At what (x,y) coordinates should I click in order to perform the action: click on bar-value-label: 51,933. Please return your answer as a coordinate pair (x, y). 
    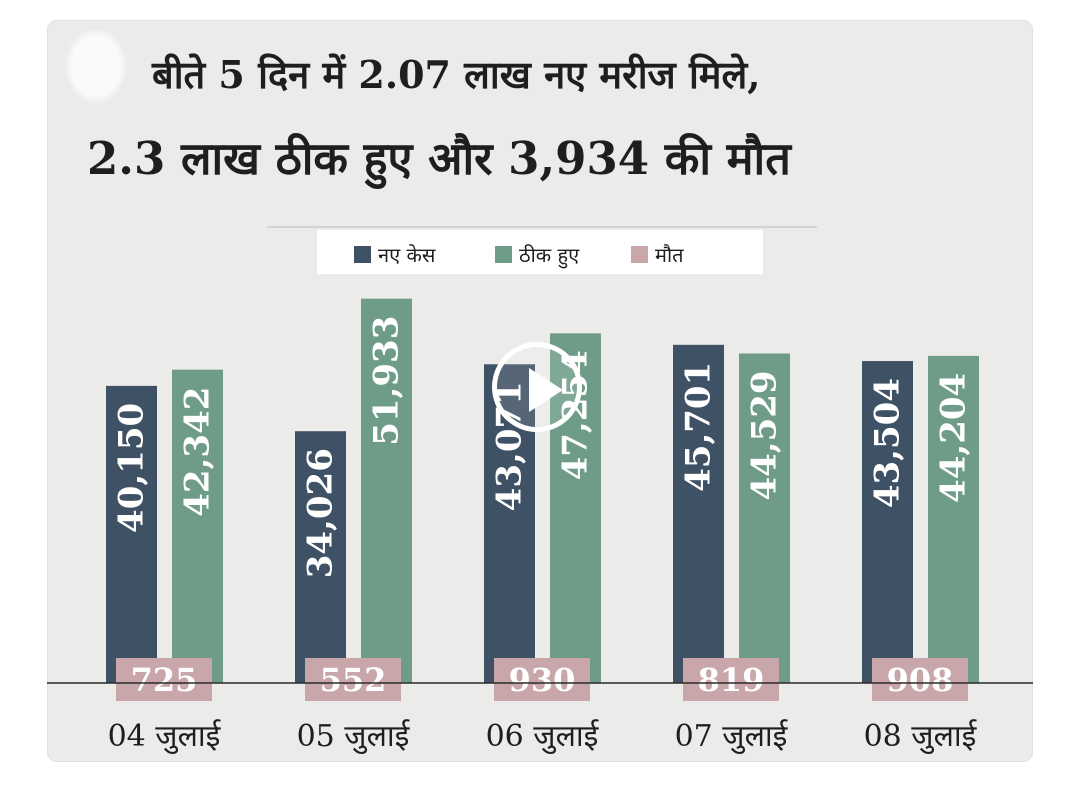
    Looking at the image, I should click on (387, 381).